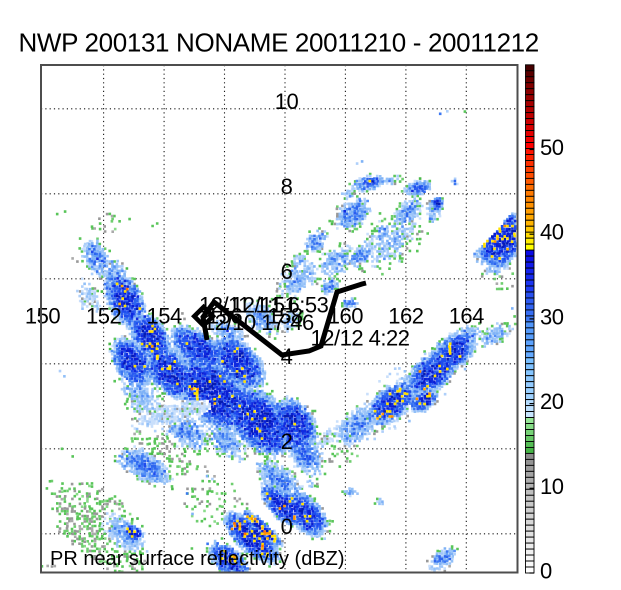  Describe the element at coordinates (405, 316) in the screenshot. I see `svg-text: 162` at that location.